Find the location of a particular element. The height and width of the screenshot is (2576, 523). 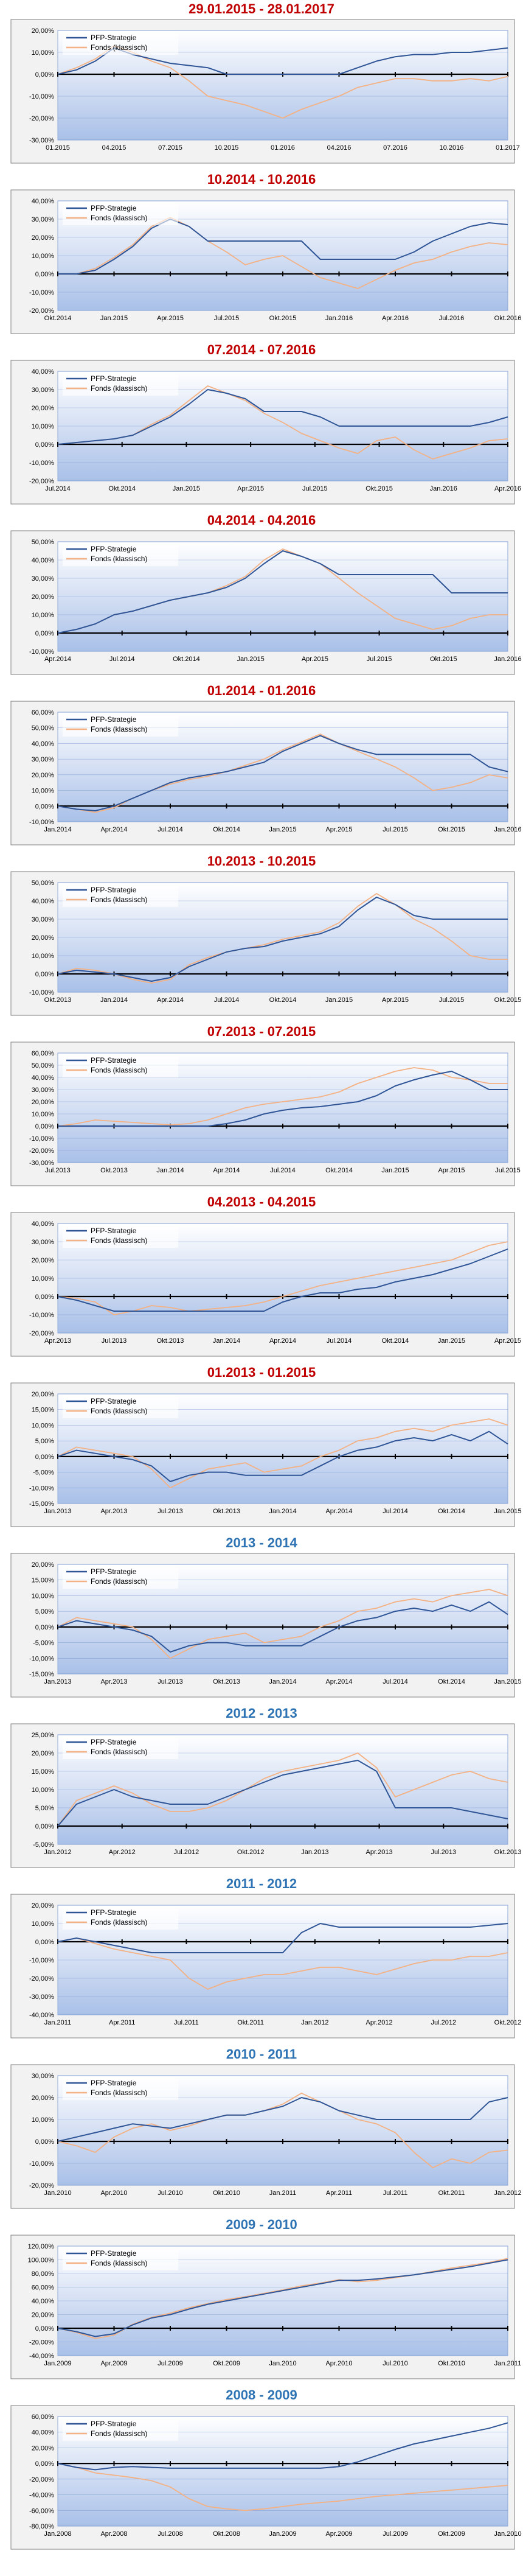

chart-title: 2008 - 2009 is located at coordinates (261, 2395).